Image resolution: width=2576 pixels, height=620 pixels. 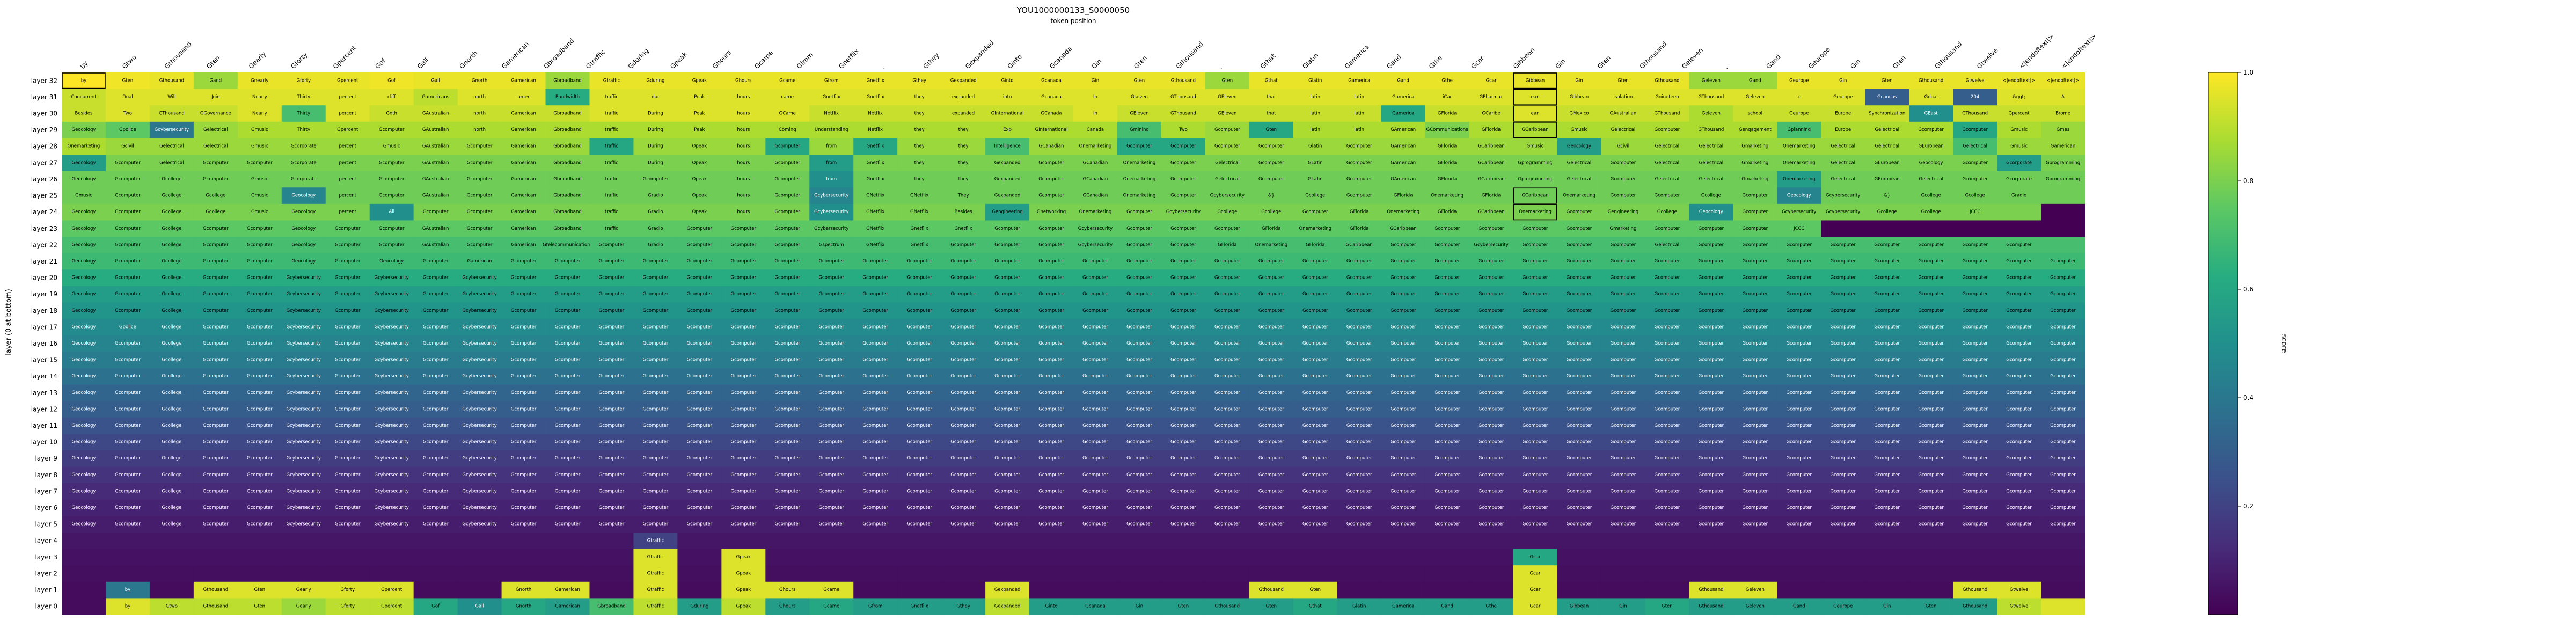 What do you see at coordinates (127, 146) in the screenshot?
I see `cell-label: Gcivil` at bounding box center [127, 146].